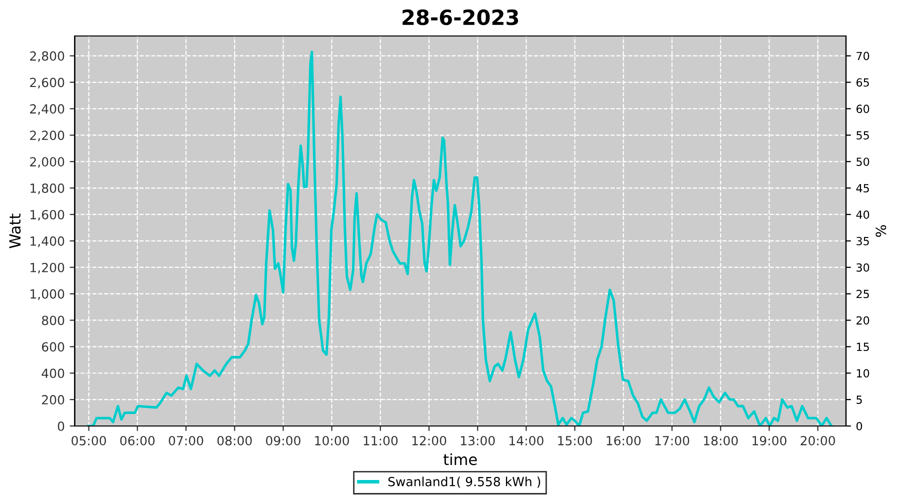  I want to click on y2-tick-label: 10, so click(863, 373).